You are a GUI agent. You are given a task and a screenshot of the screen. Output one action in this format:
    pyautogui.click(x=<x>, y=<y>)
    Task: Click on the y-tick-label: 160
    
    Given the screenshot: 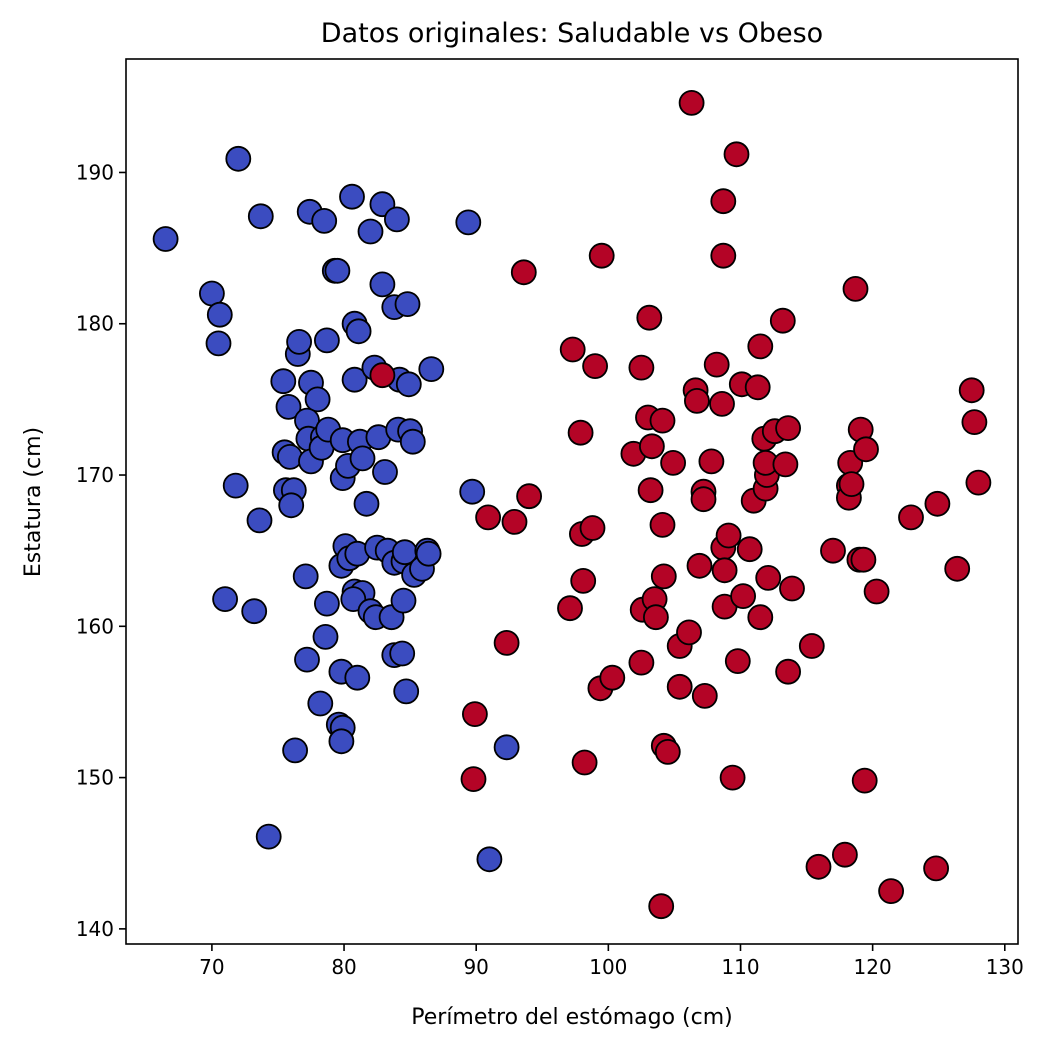 What is the action you would take?
    pyautogui.click(x=95, y=626)
    